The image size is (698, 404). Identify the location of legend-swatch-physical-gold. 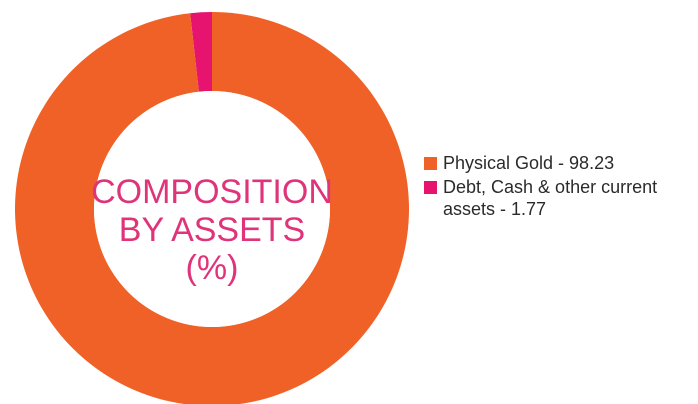
(430, 163).